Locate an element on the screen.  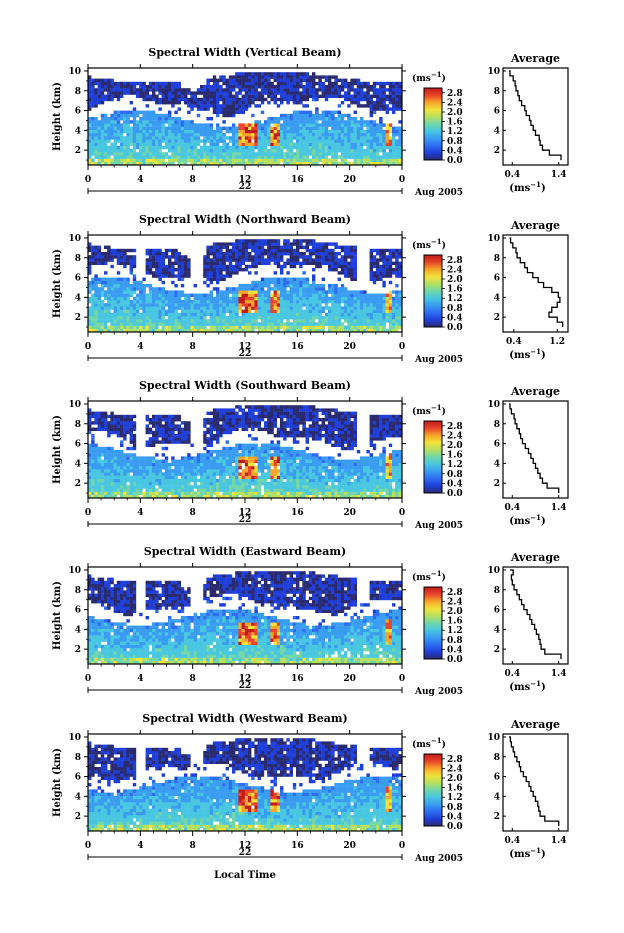
profile-y-tick-label: 6 is located at coordinates (497, 445).